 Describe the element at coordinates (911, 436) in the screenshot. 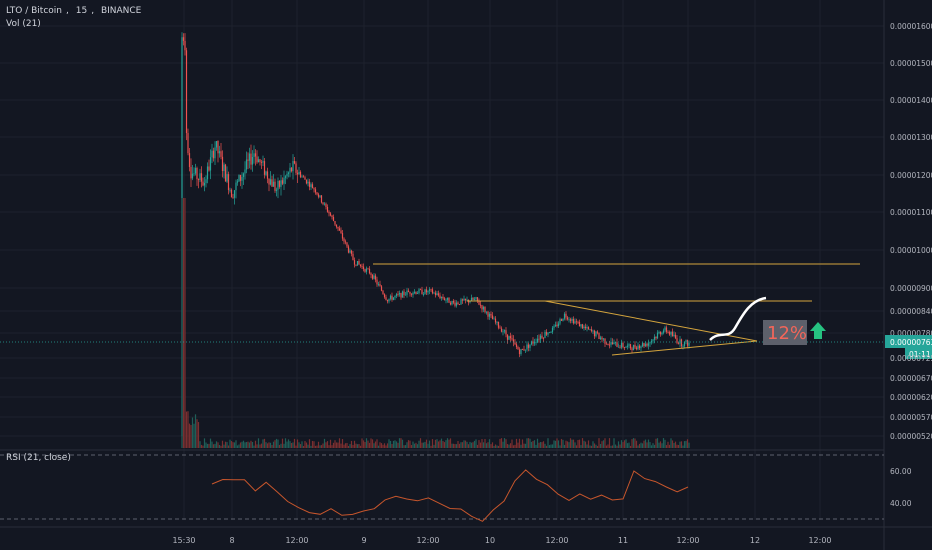

I see `price-axis-tick: 0.00000520` at that location.